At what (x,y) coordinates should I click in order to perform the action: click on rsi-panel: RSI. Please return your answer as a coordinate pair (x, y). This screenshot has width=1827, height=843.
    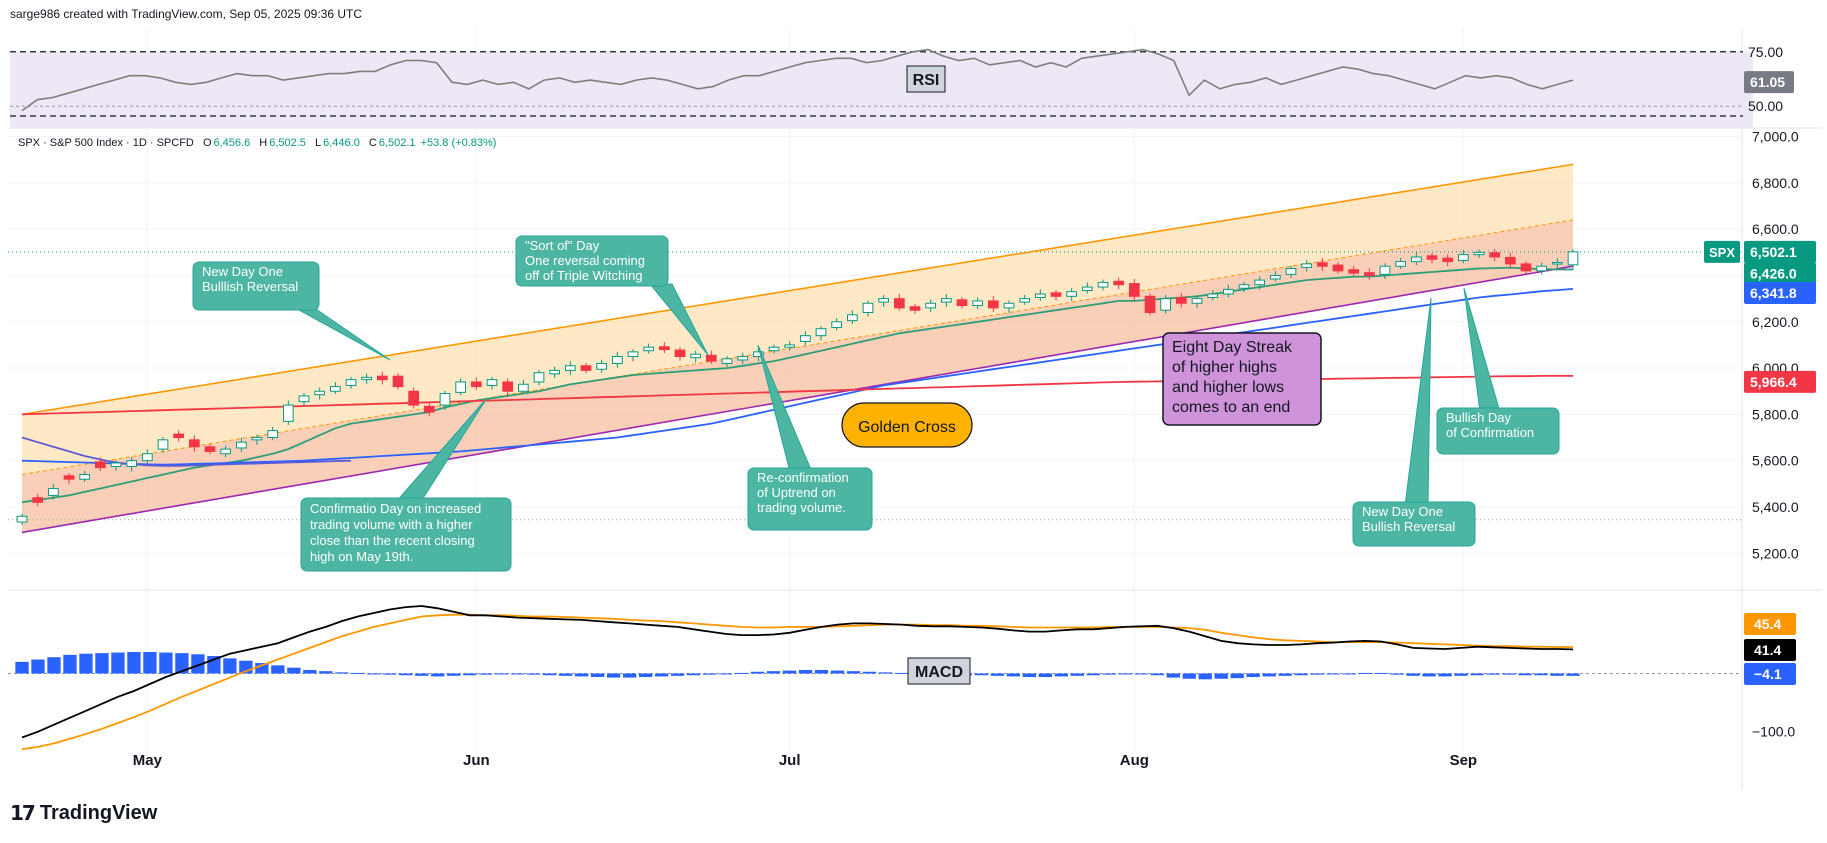
    Looking at the image, I should click on (881, 88).